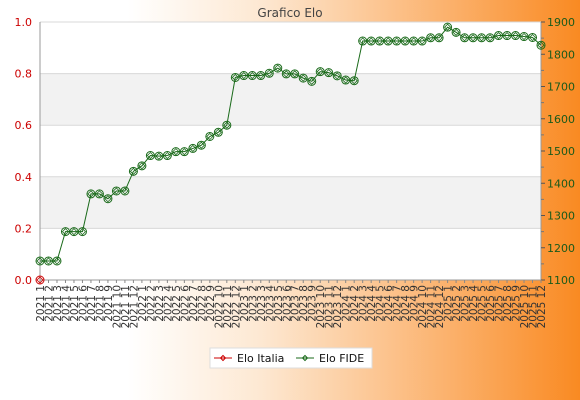 The width and height of the screenshot is (580, 400). I want to click on x-tick-2023-5: 2023 5, so click(279, 303).